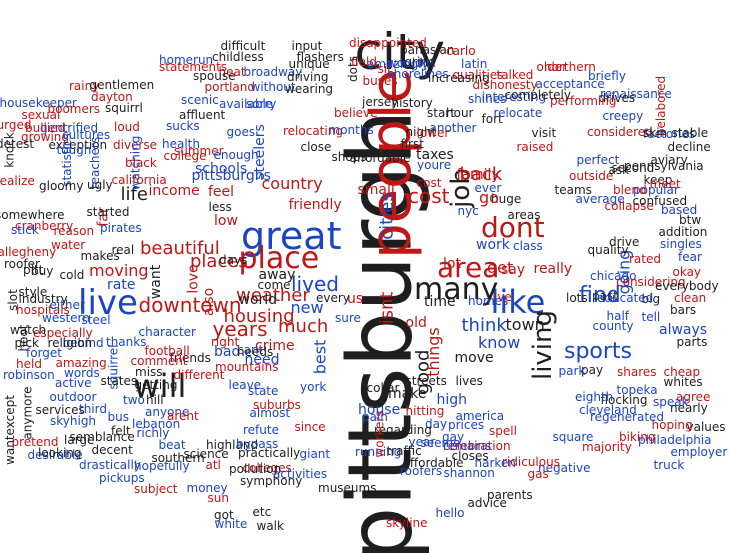 This screenshot has height=553, width=730. I want to click on cloud-word: homes, so click(488, 301).